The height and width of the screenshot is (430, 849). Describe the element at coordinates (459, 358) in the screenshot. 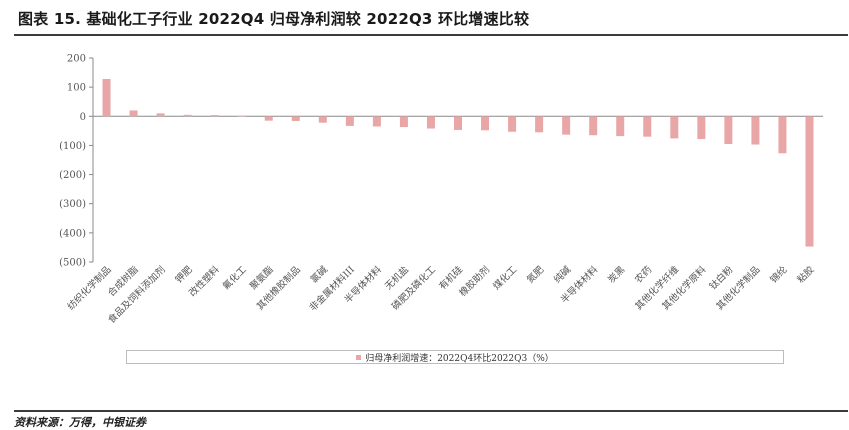

I see `legend-label: 归母净利润增速：2022Q4环比2022Q3（%）` at that location.